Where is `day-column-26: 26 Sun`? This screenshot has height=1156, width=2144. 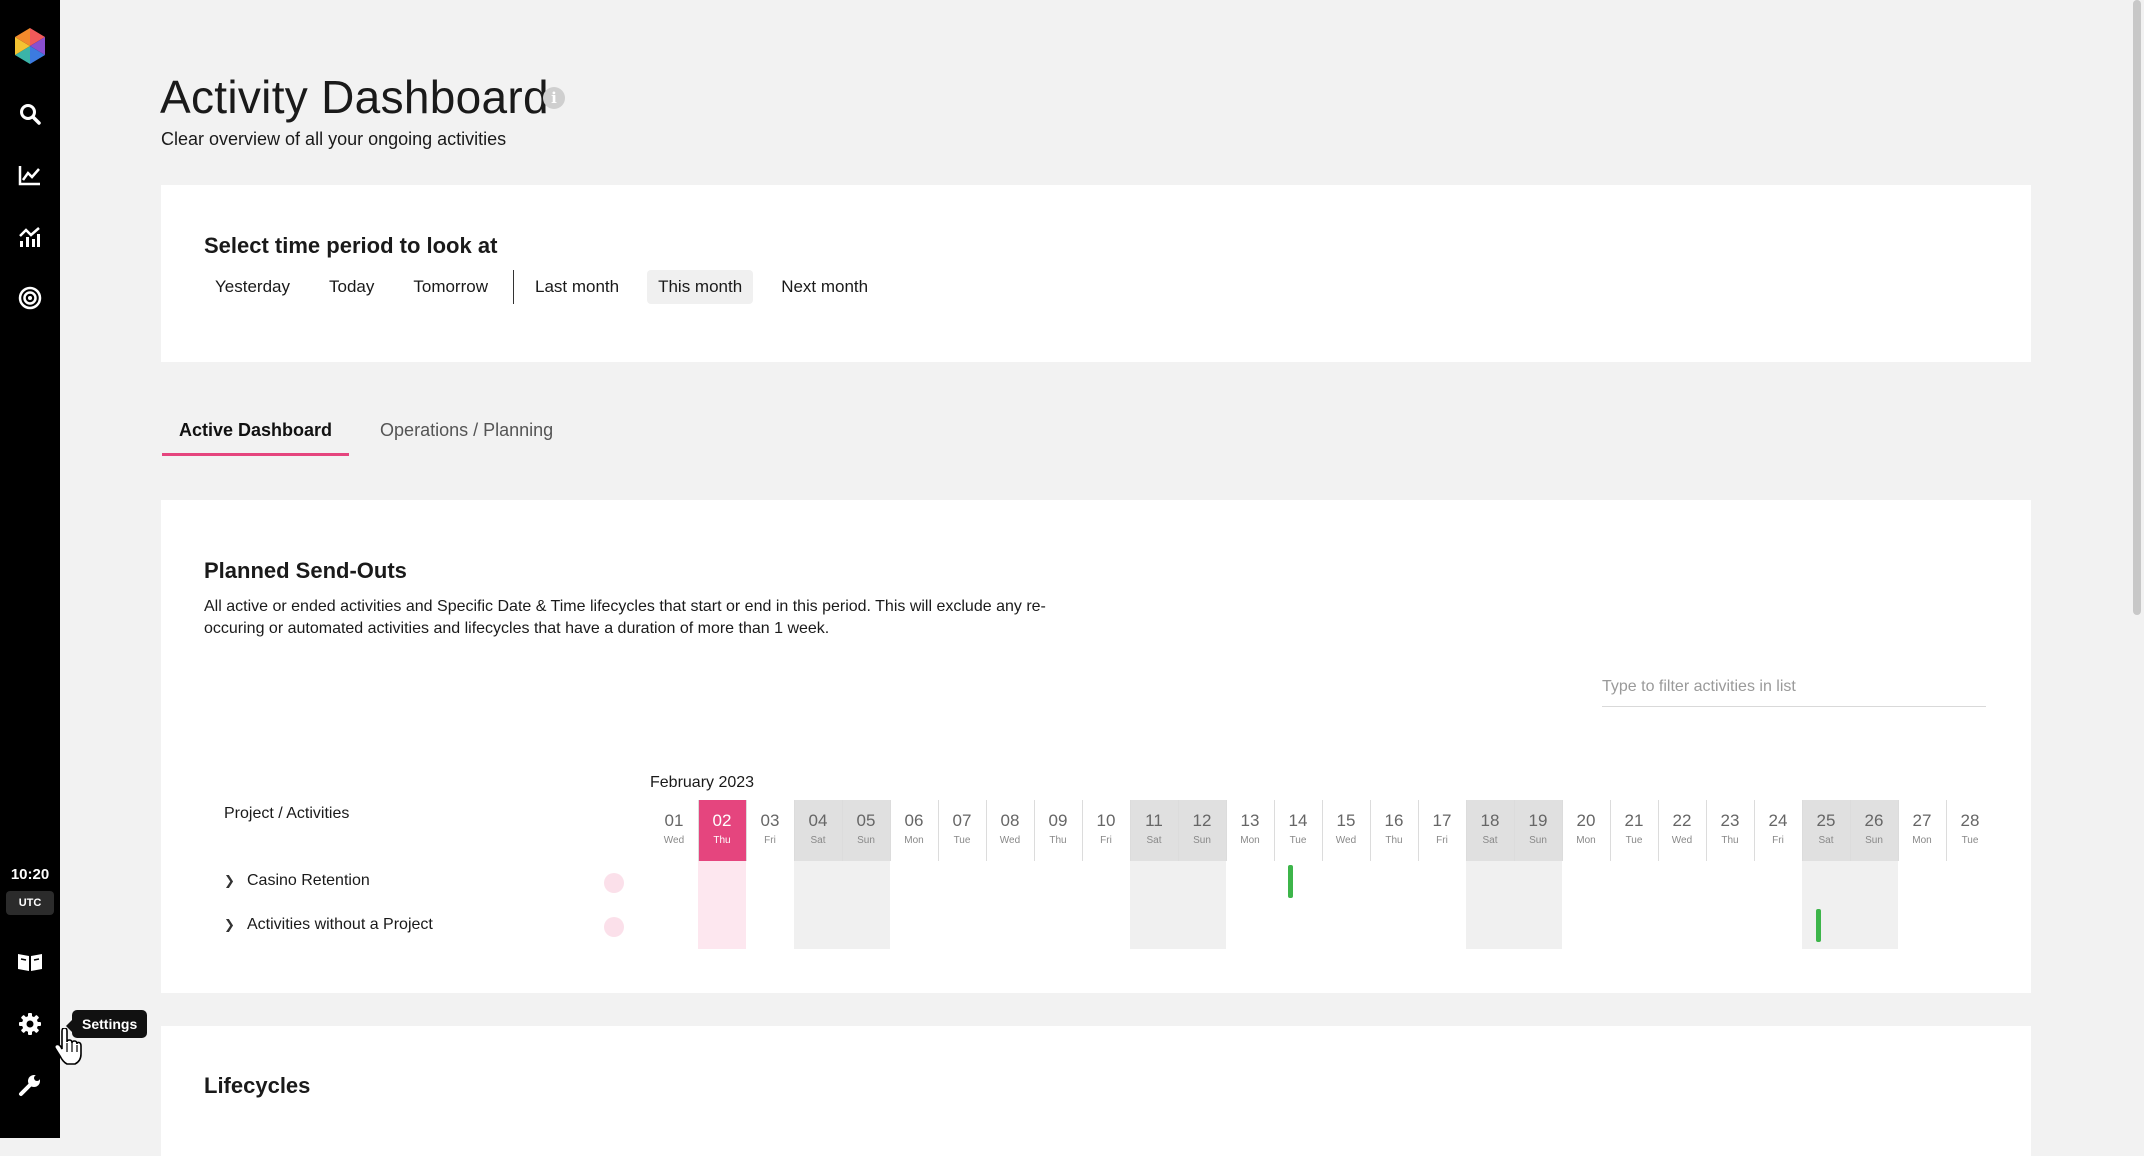
day-column-26: 26 Sun is located at coordinates (1874, 874).